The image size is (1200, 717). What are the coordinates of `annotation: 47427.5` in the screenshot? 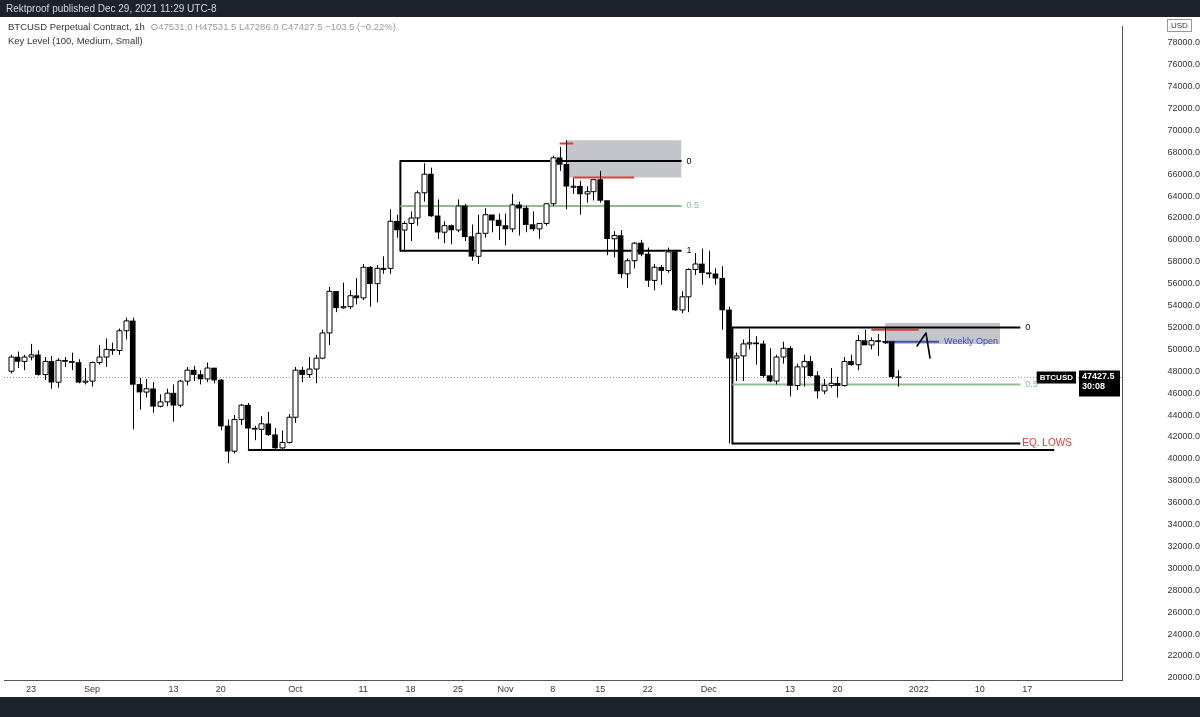 It's located at (1098, 376).